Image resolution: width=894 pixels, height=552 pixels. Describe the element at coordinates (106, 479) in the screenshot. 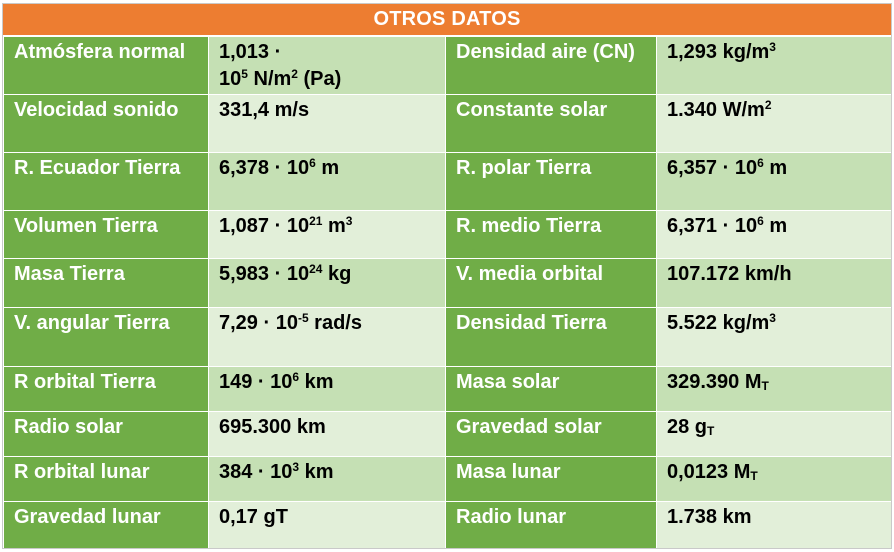

I see `row-label: R orbital lunar` at that location.